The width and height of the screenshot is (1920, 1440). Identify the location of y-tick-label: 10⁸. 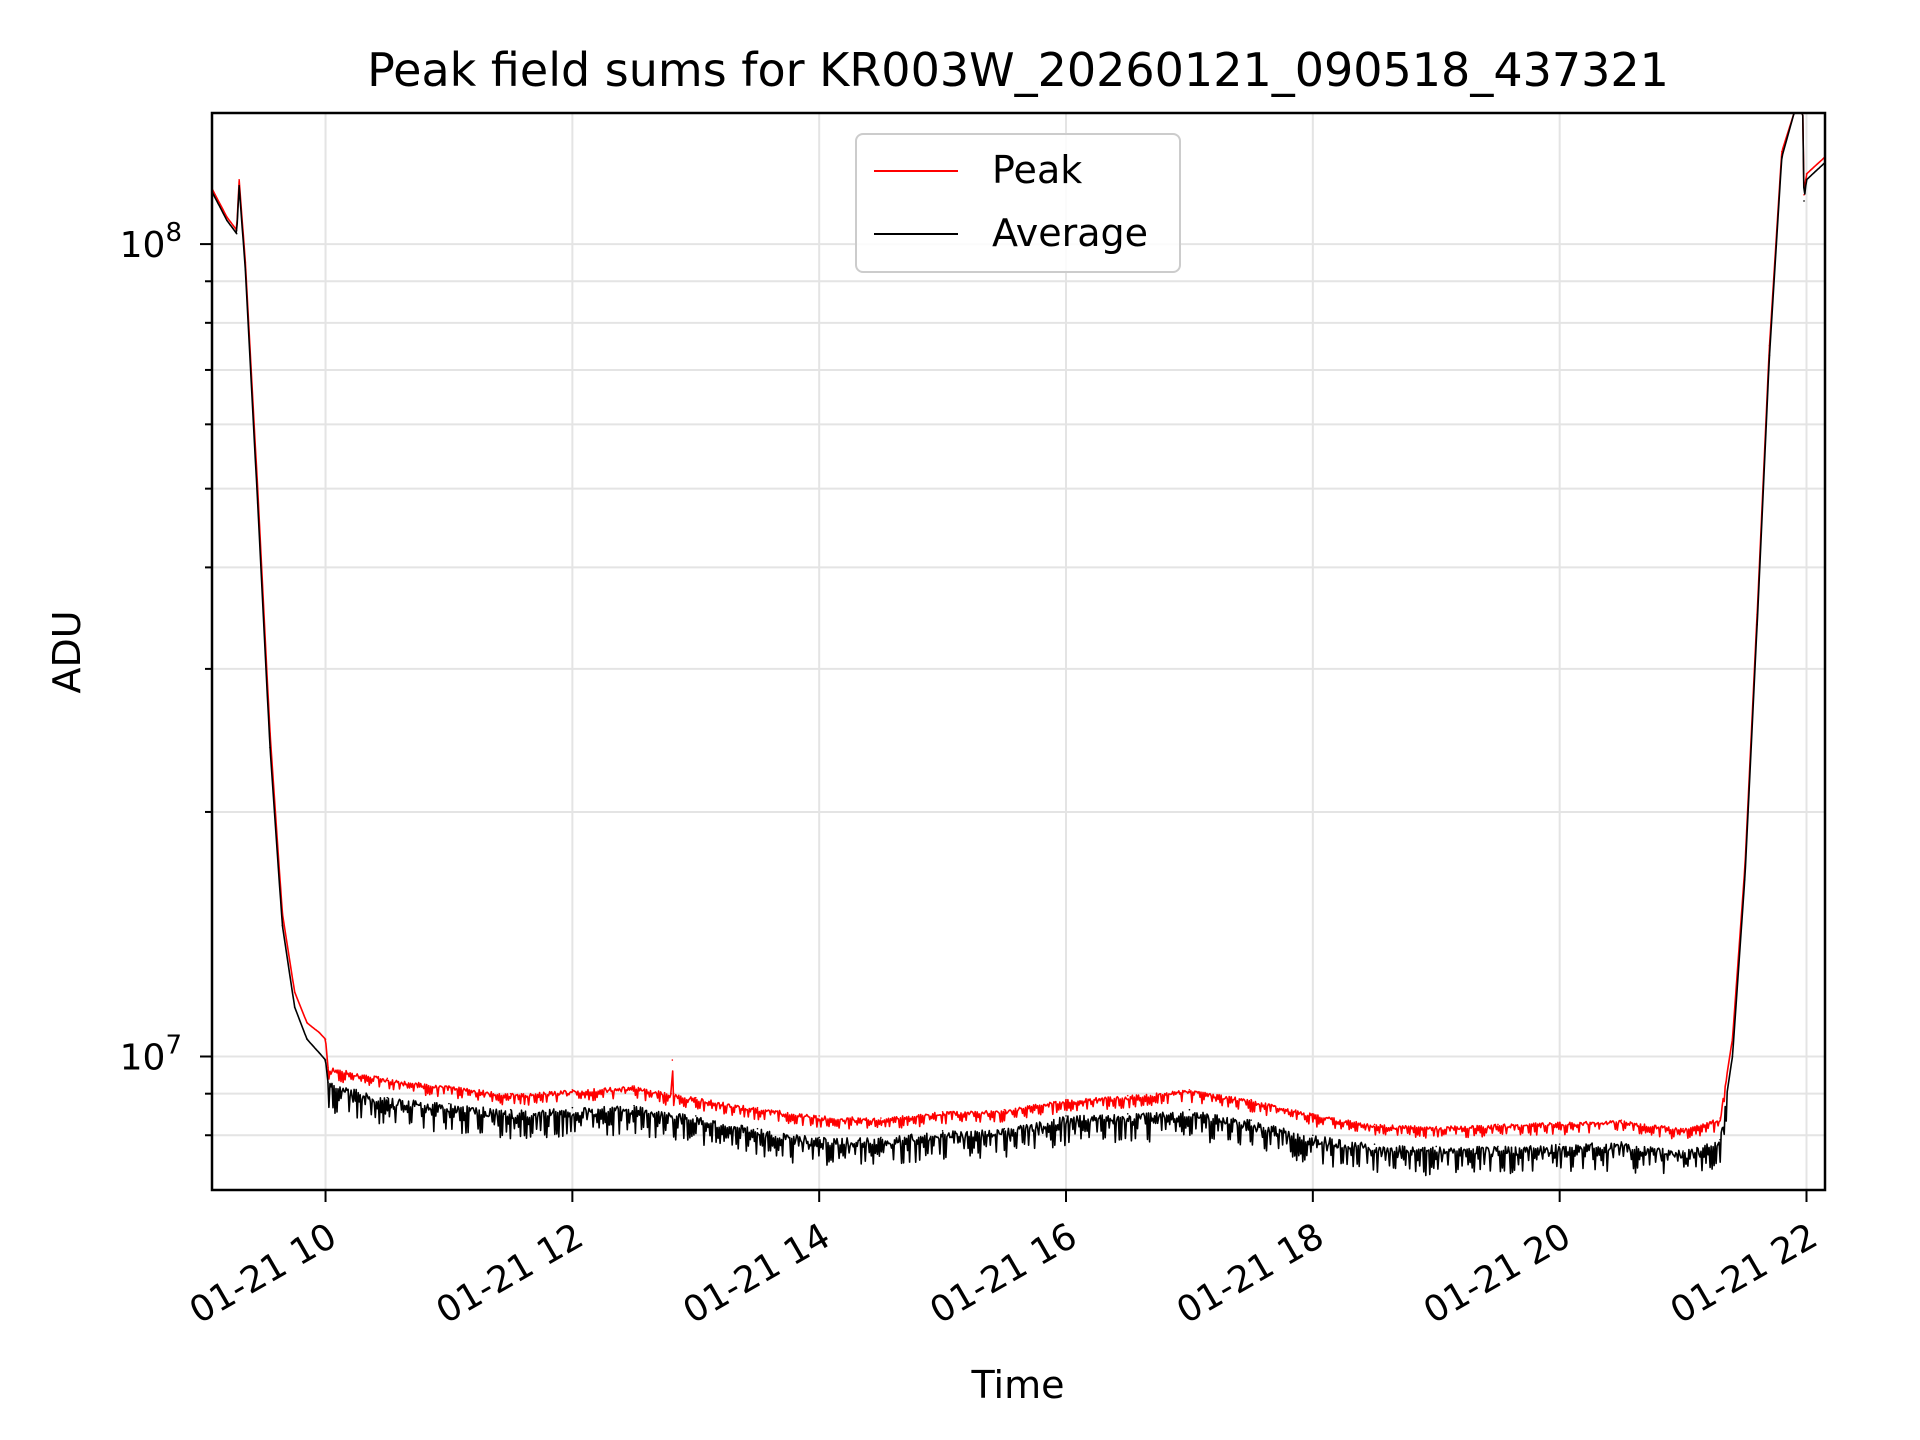
(151, 242).